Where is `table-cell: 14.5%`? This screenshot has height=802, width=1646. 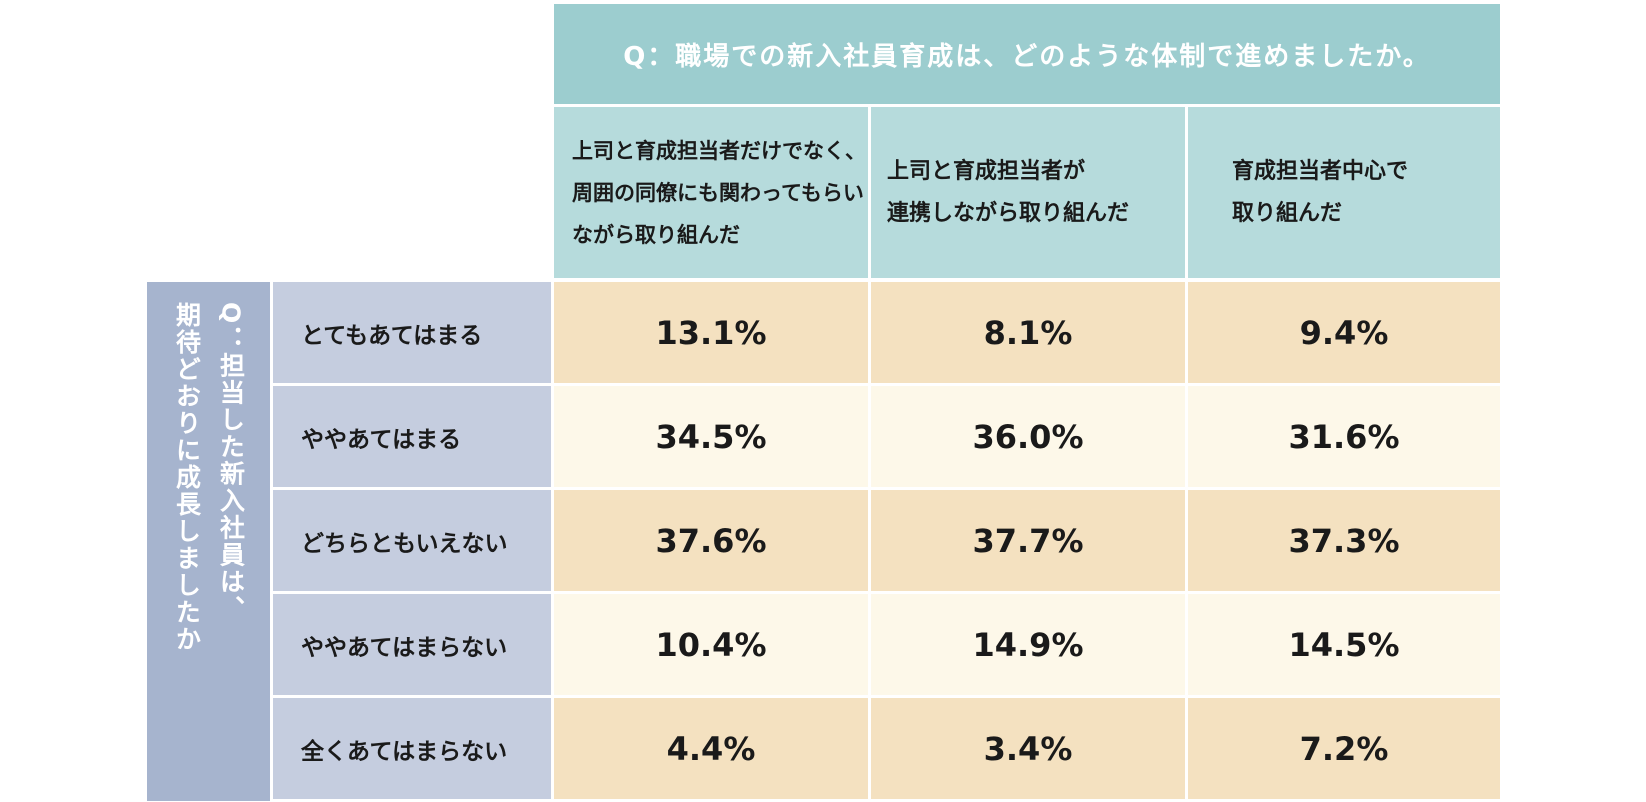
table-cell: 14.5% is located at coordinates (1344, 644).